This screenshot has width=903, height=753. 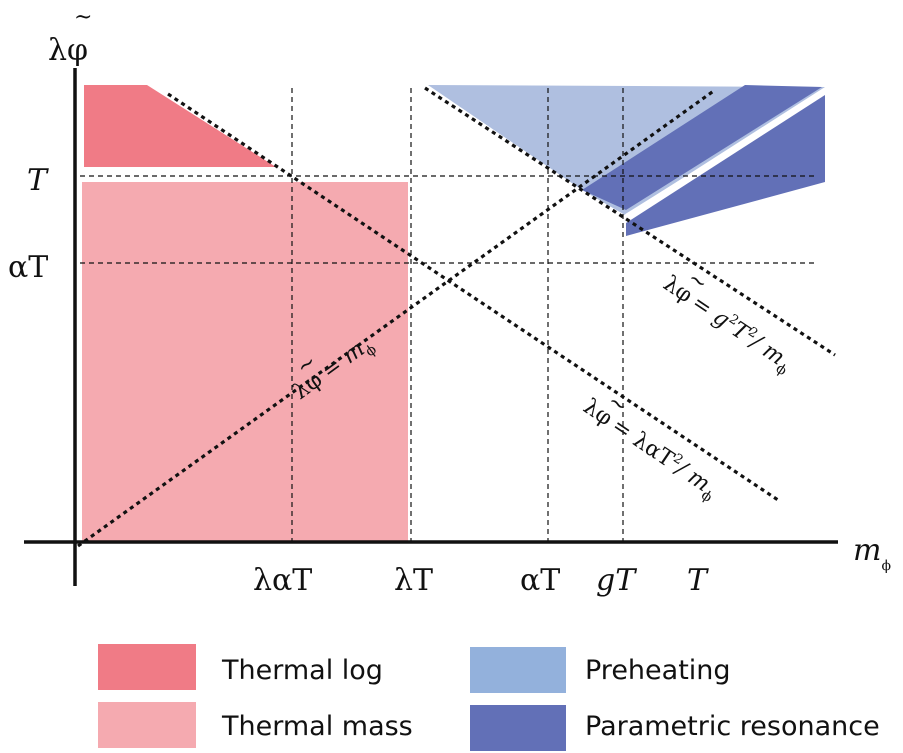 I want to click on parametric-resonance-region-upper, so click(x=702, y=147).